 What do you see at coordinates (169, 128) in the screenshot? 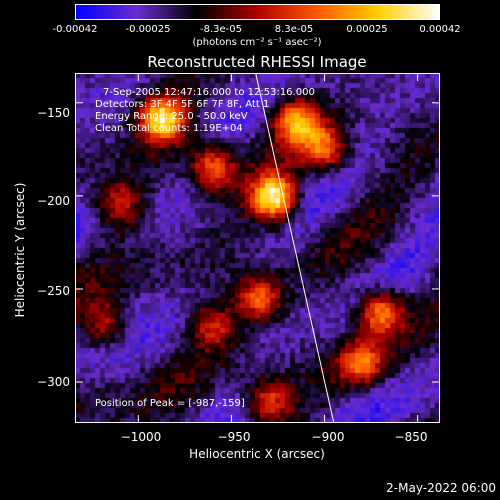
I see `method-label: Clean Total counts: 1.19E+04` at bounding box center [169, 128].